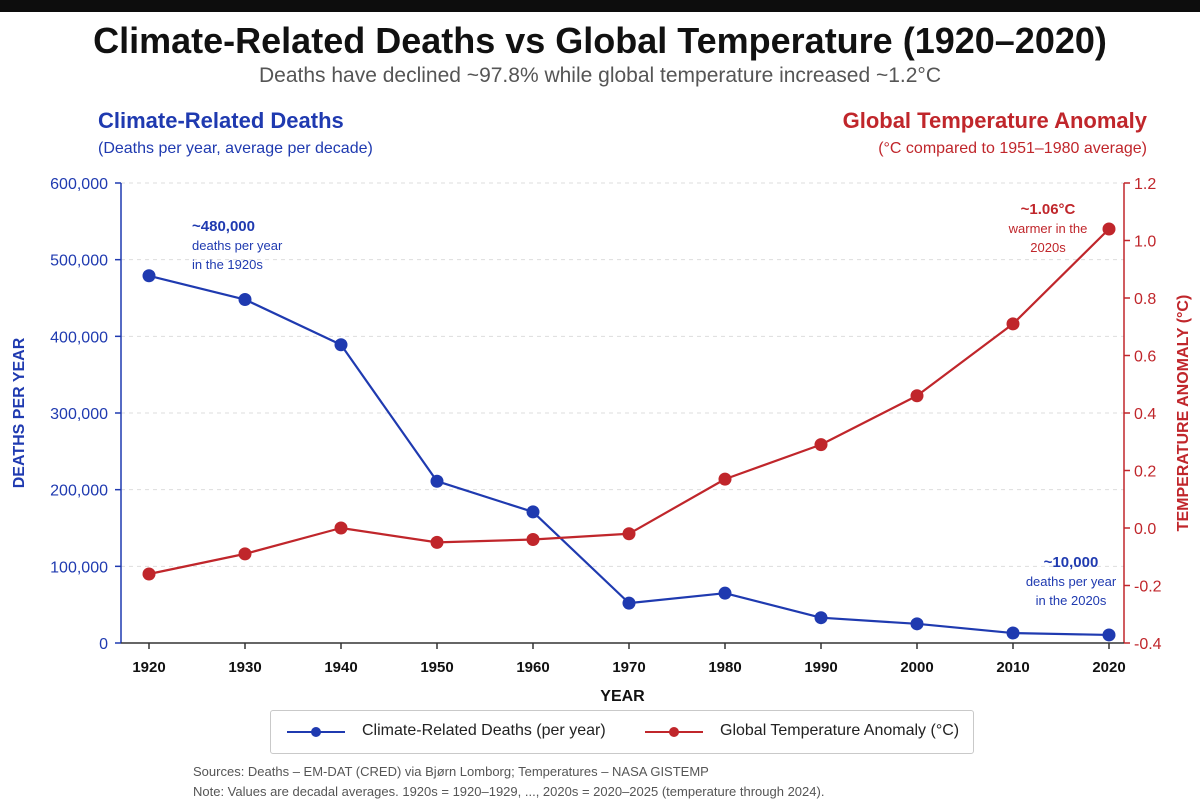 The width and height of the screenshot is (1200, 811). What do you see at coordinates (1071, 581) in the screenshot?
I see `annotation-deaths-2020s-line: deaths per year` at bounding box center [1071, 581].